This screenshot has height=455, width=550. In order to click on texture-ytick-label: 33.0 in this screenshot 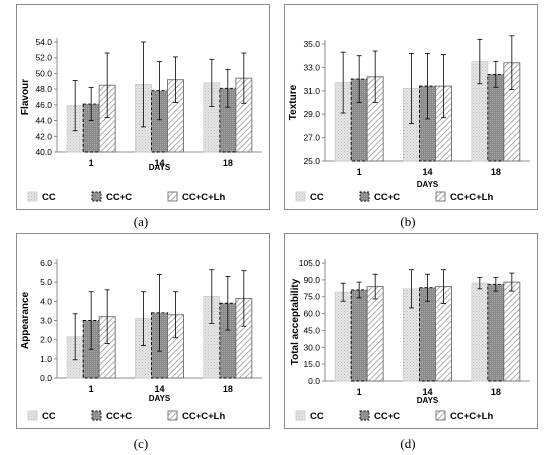, I will do `click(311, 67)`.